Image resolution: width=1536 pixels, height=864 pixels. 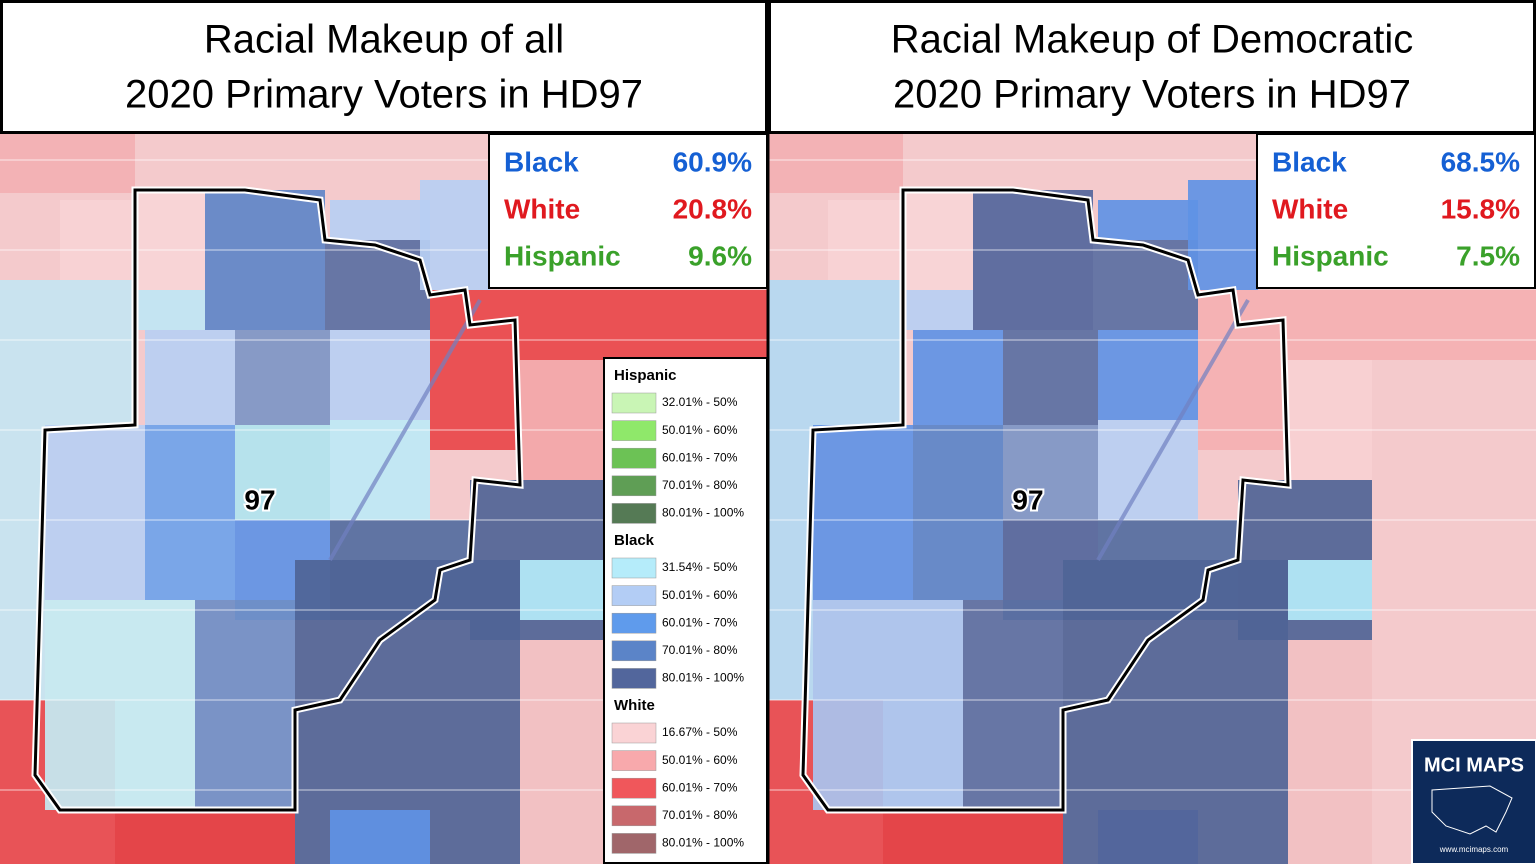 I want to click on title: Racial Makeup of Democratic, so click(x=1152, y=40).